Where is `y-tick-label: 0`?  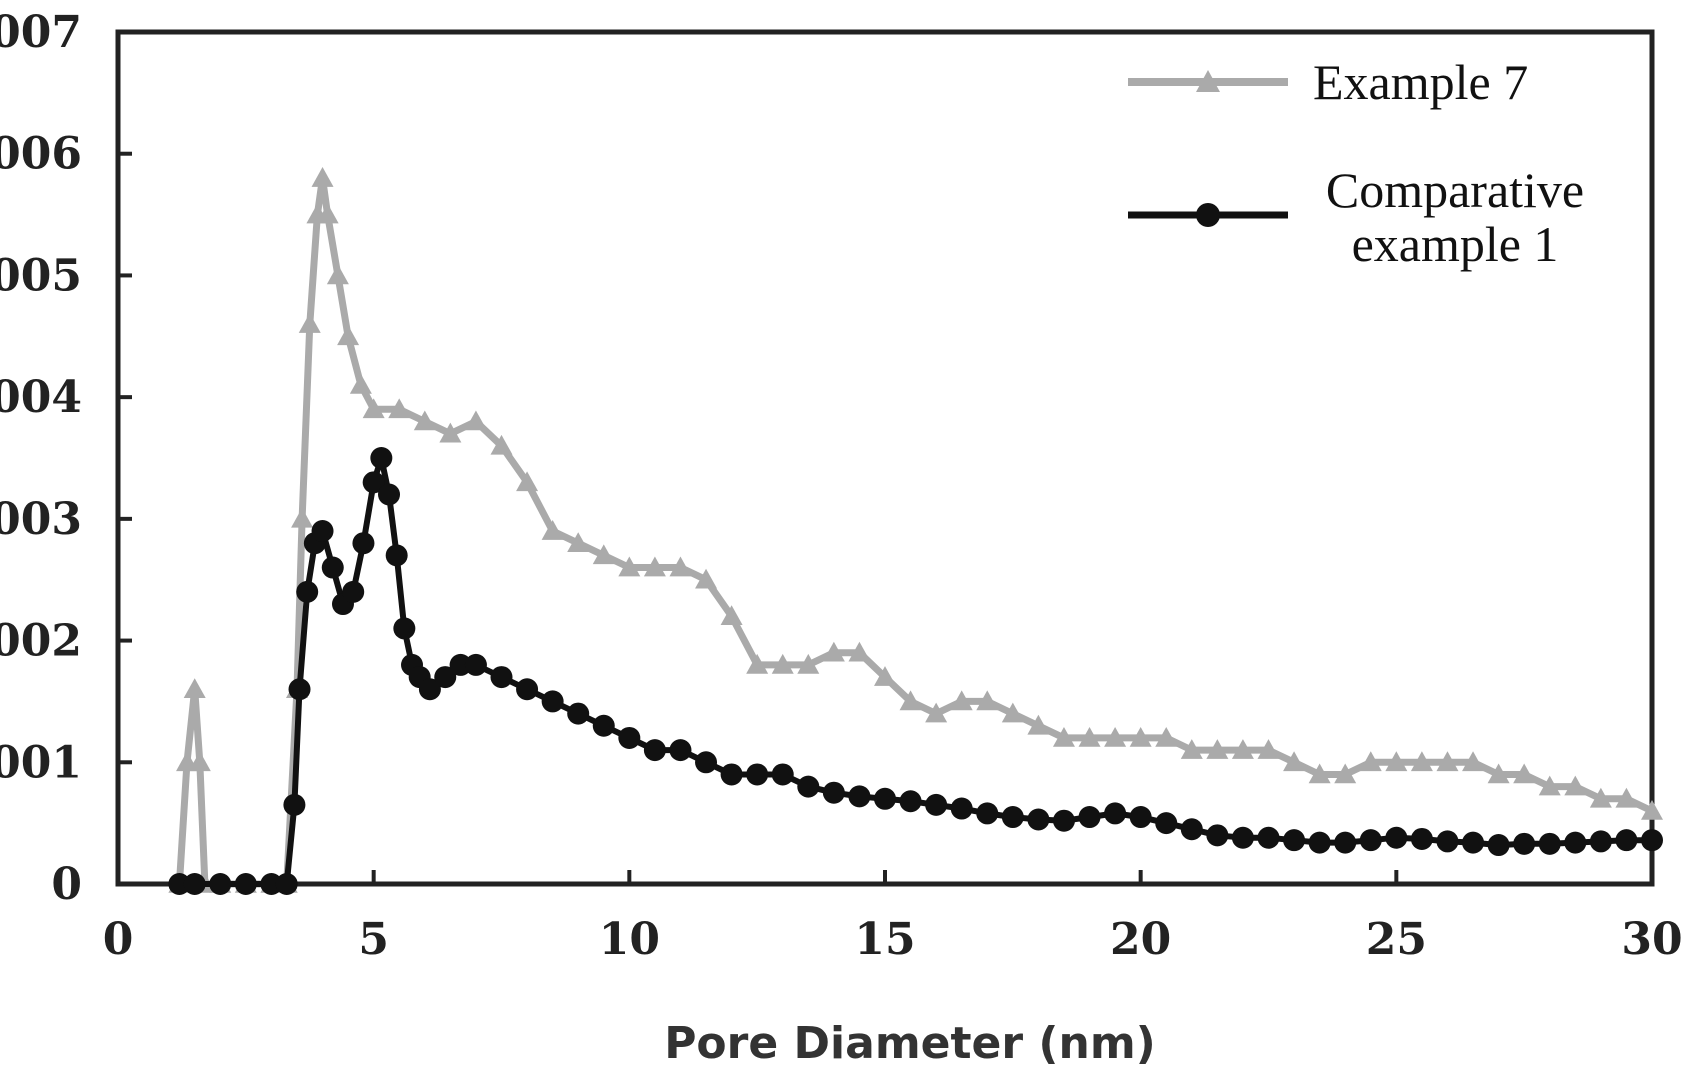 y-tick-label: 0 is located at coordinates (66, 884).